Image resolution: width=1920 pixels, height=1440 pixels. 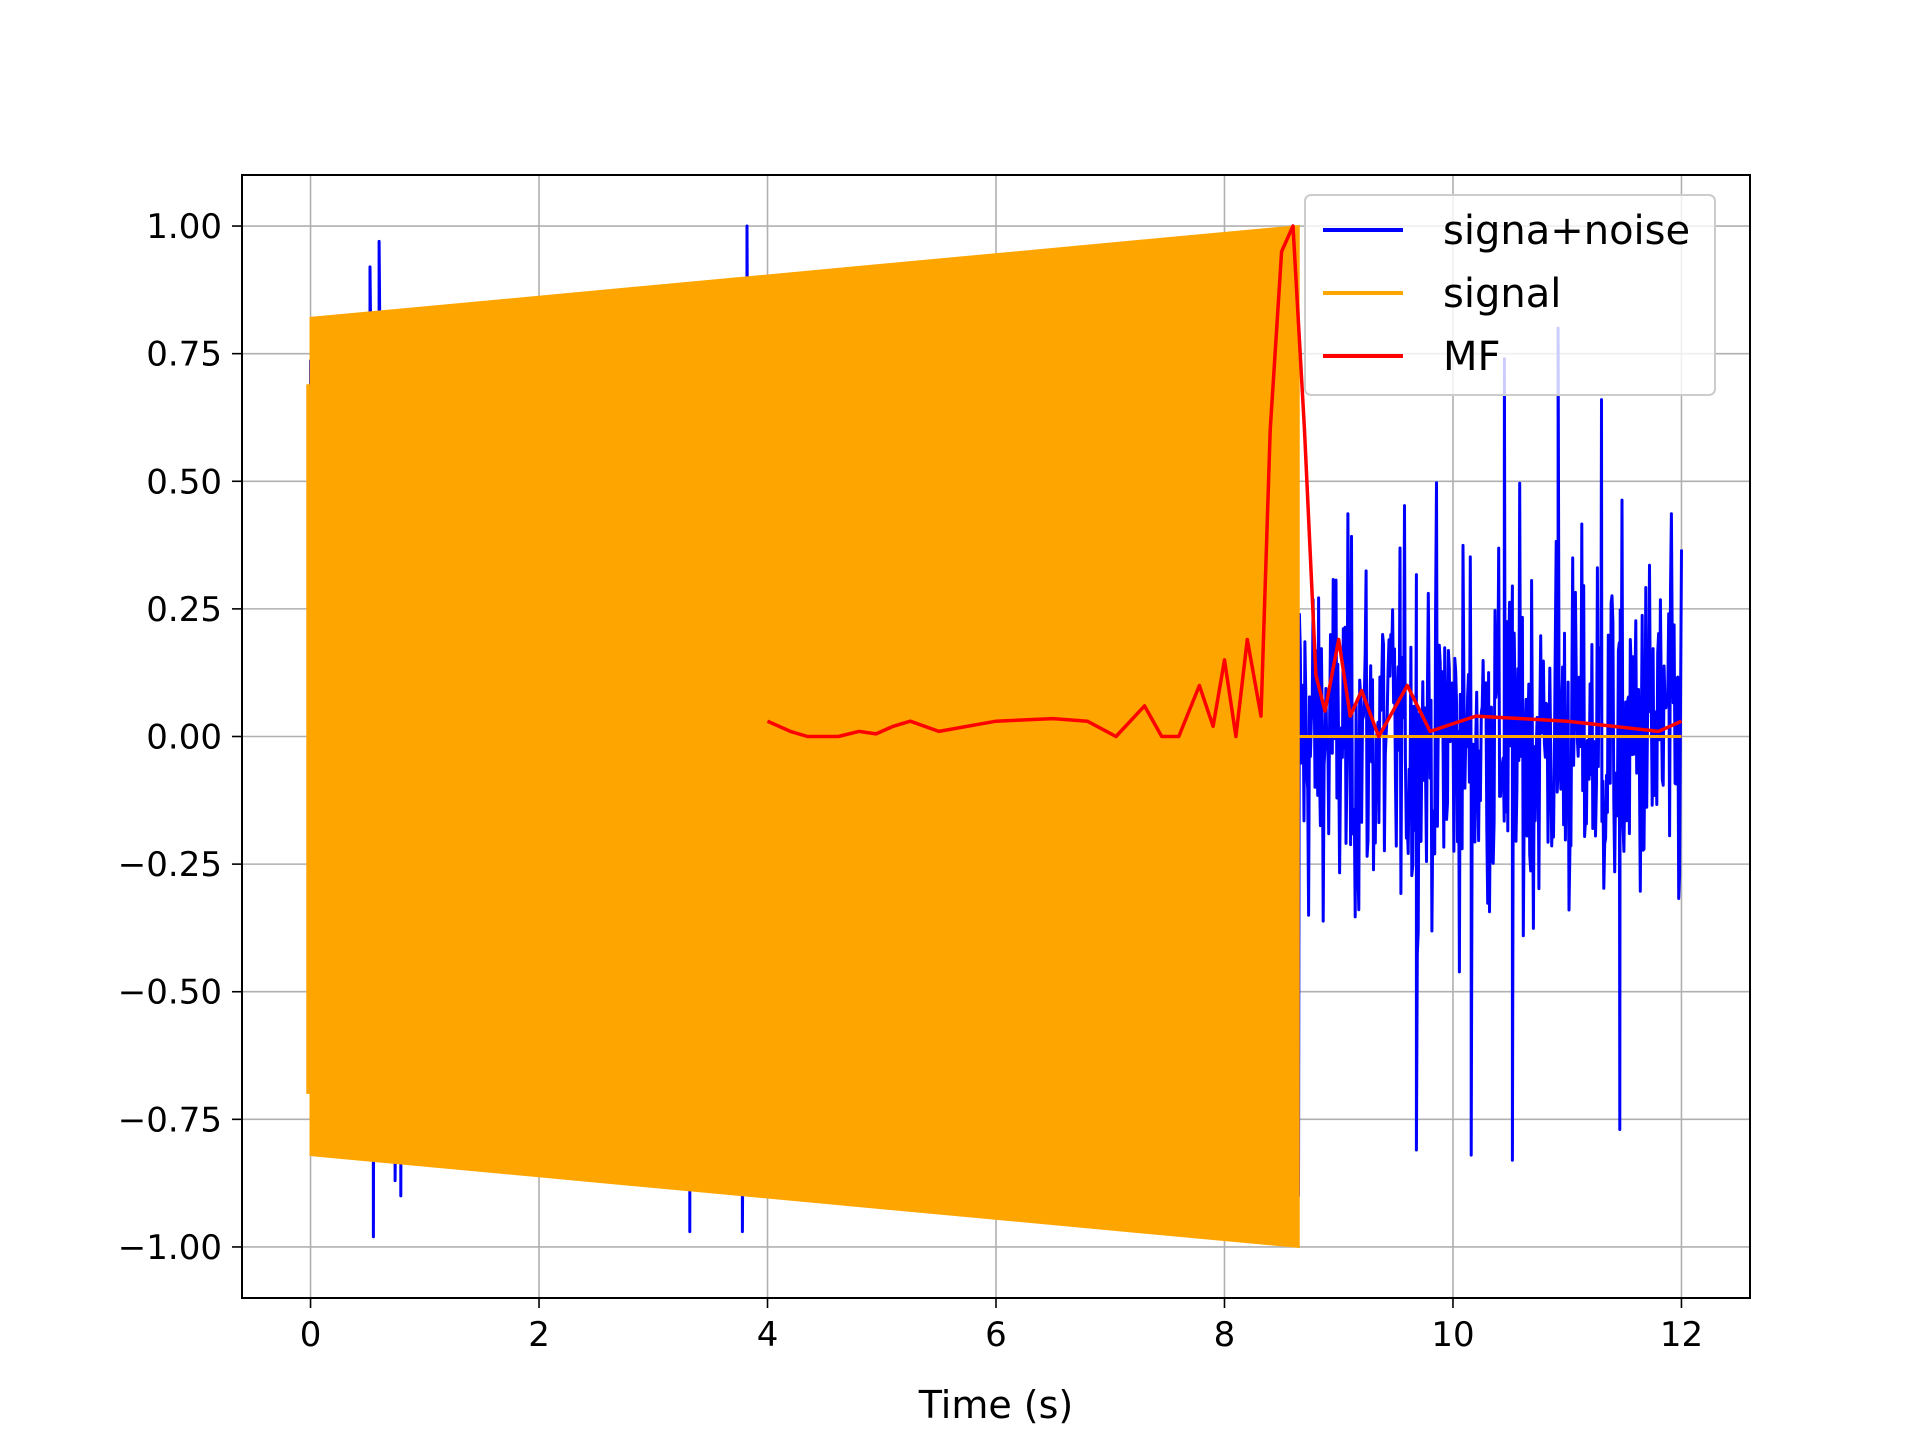 What do you see at coordinates (1566, 231) in the screenshot?
I see `legend-label: signa+noise` at bounding box center [1566, 231].